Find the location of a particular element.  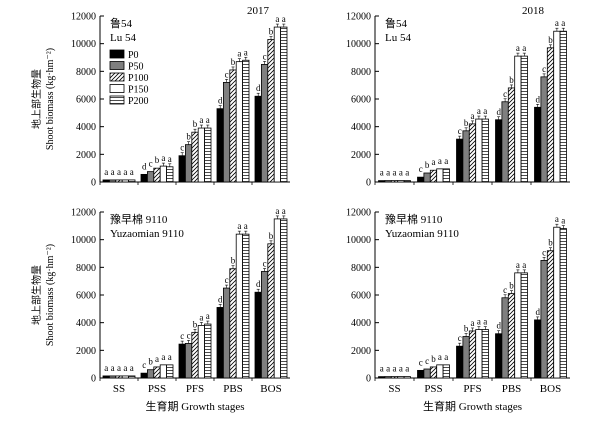

bar-pss-p100 is located at coordinates (433, 176).